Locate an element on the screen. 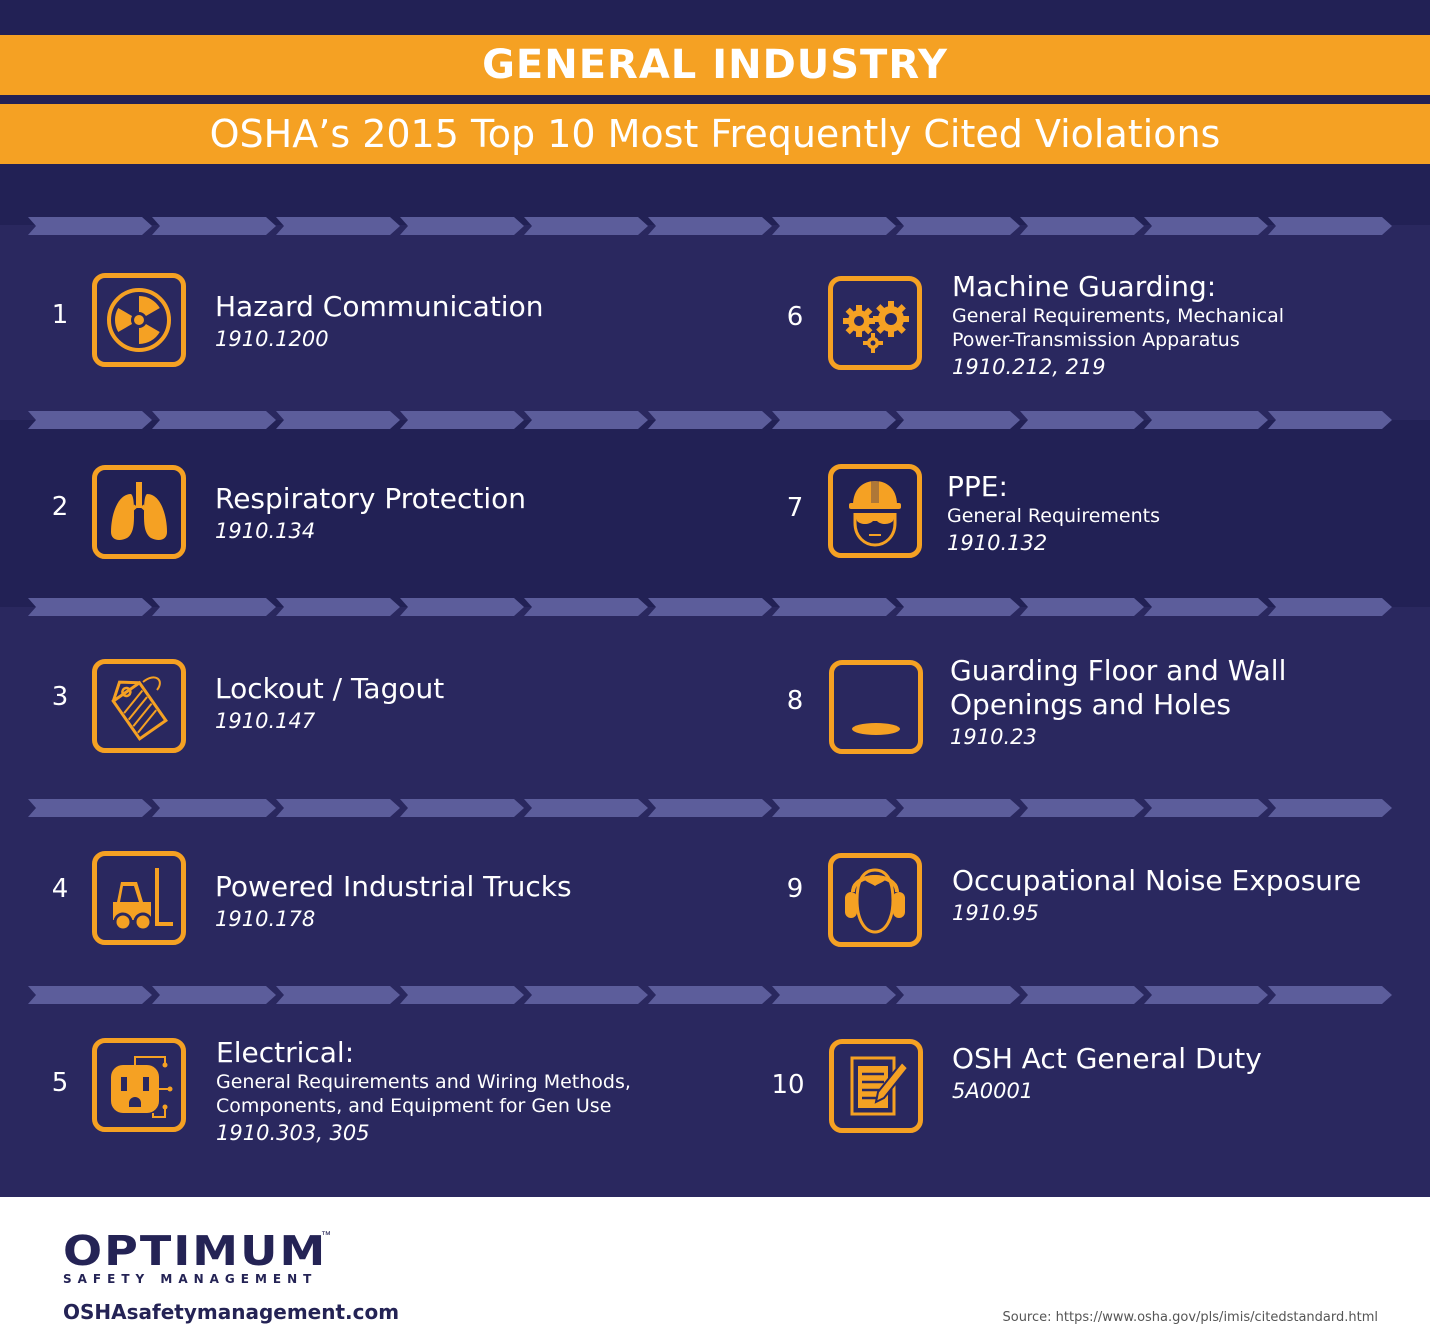  violation-text: Powered Industrial Trucks 1910.178 is located at coordinates (393, 902).